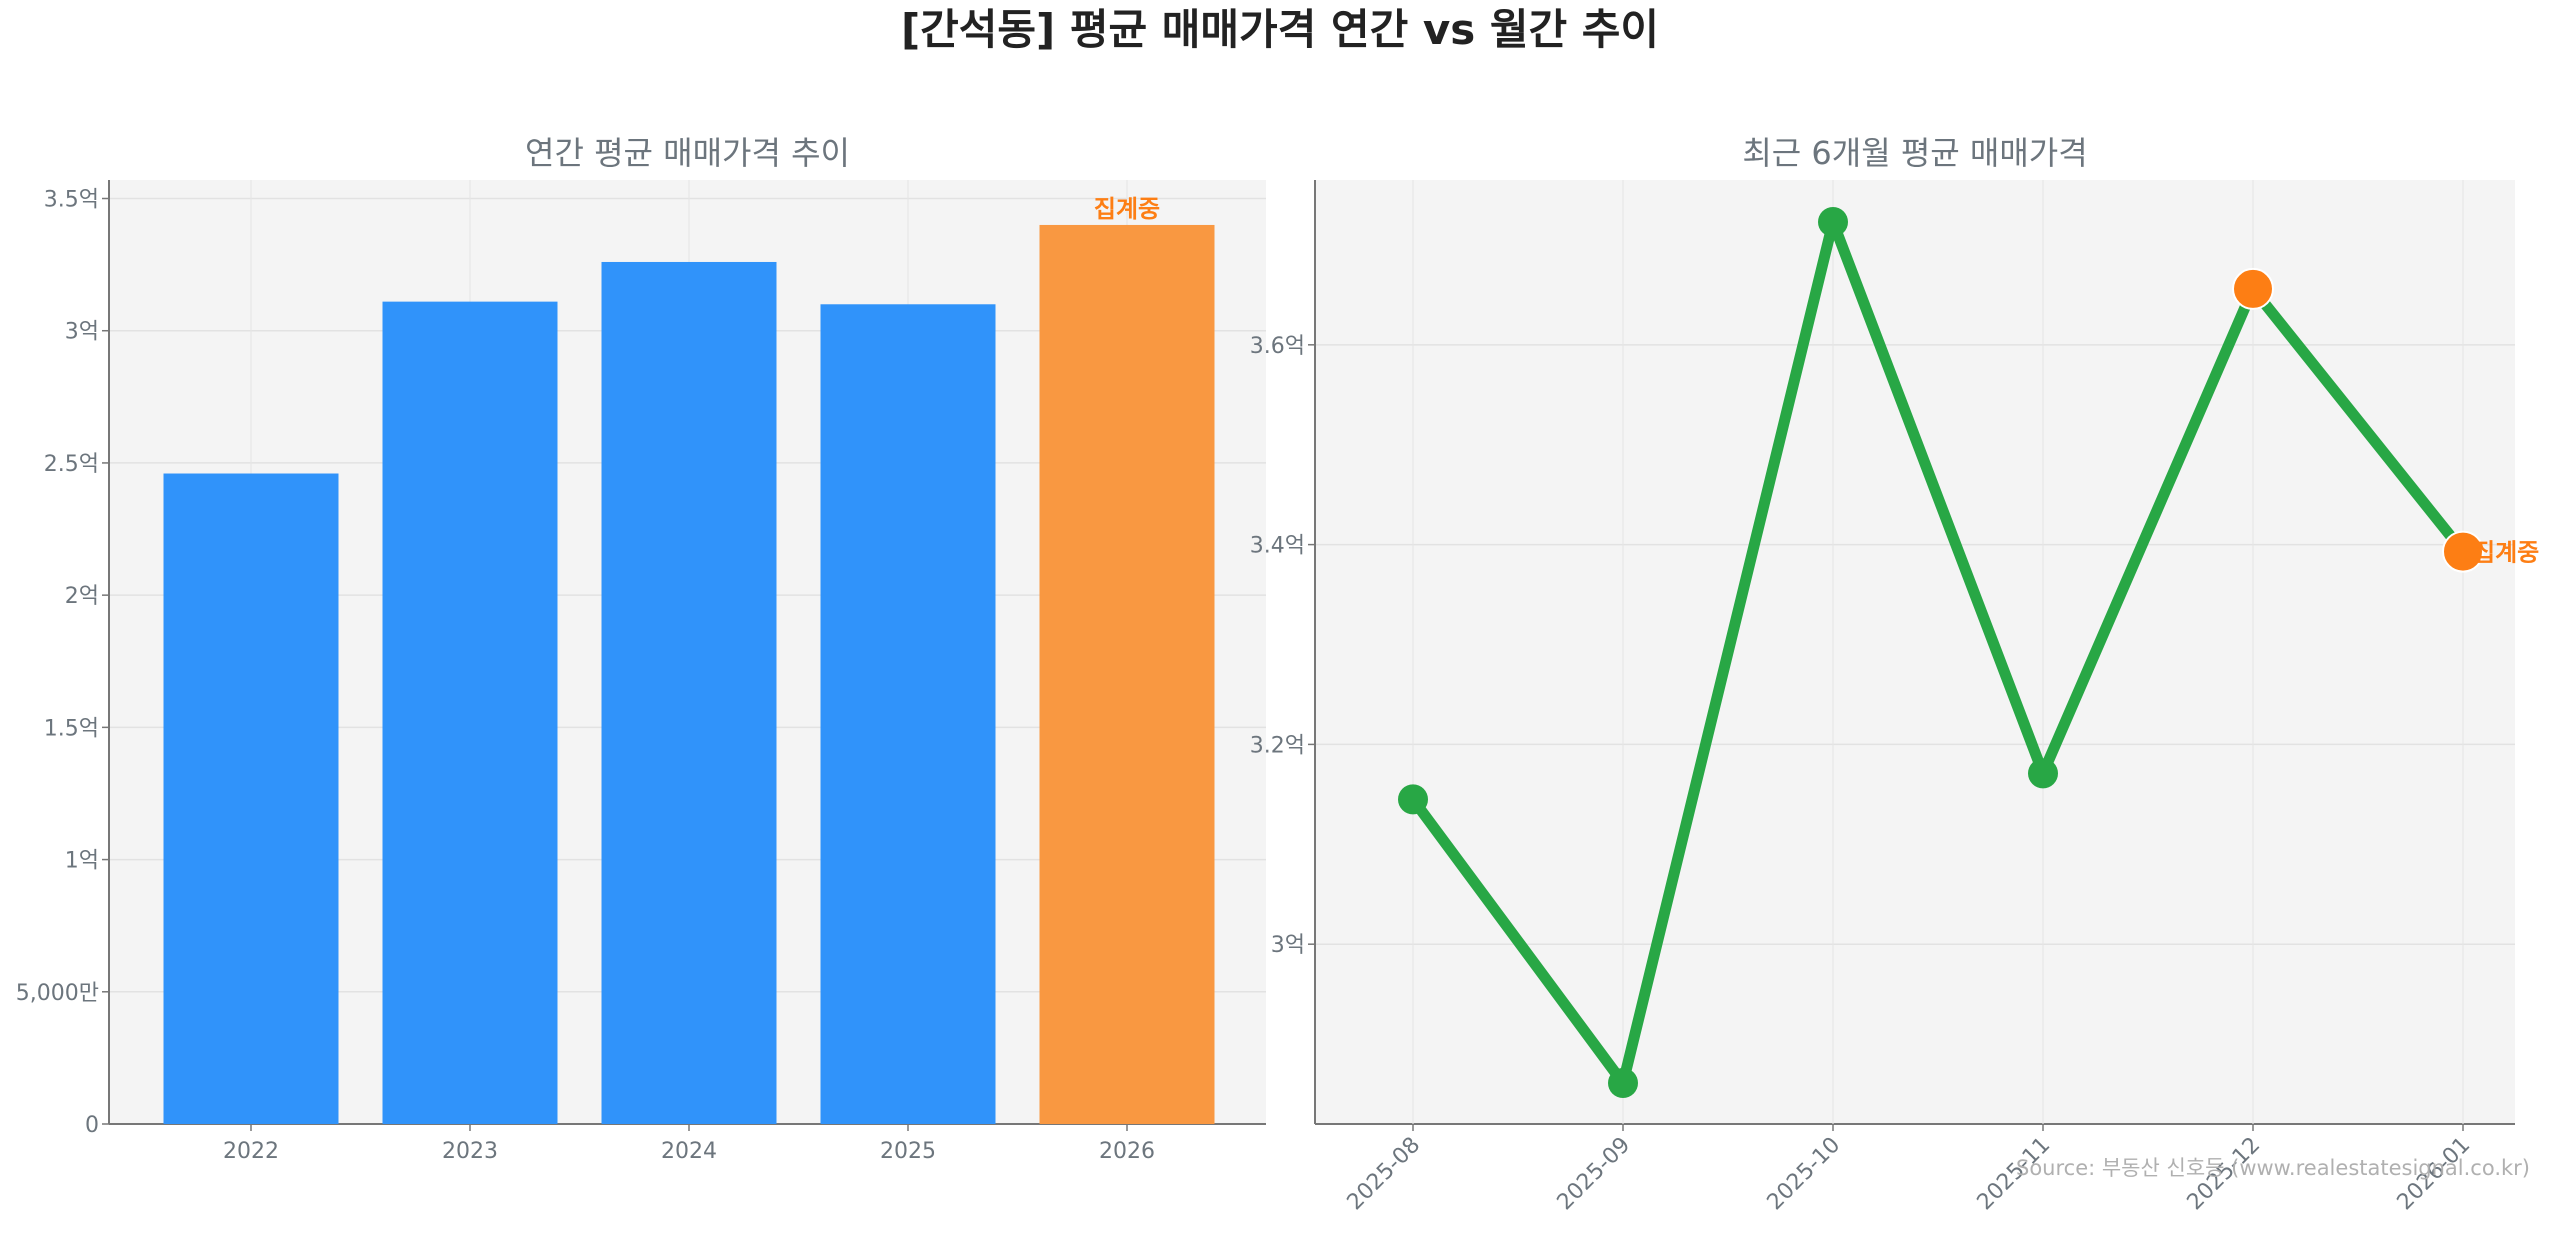  Describe the element at coordinates (1594, 1174) in the screenshot. I see `x-tick-label: 2025-09` at that location.